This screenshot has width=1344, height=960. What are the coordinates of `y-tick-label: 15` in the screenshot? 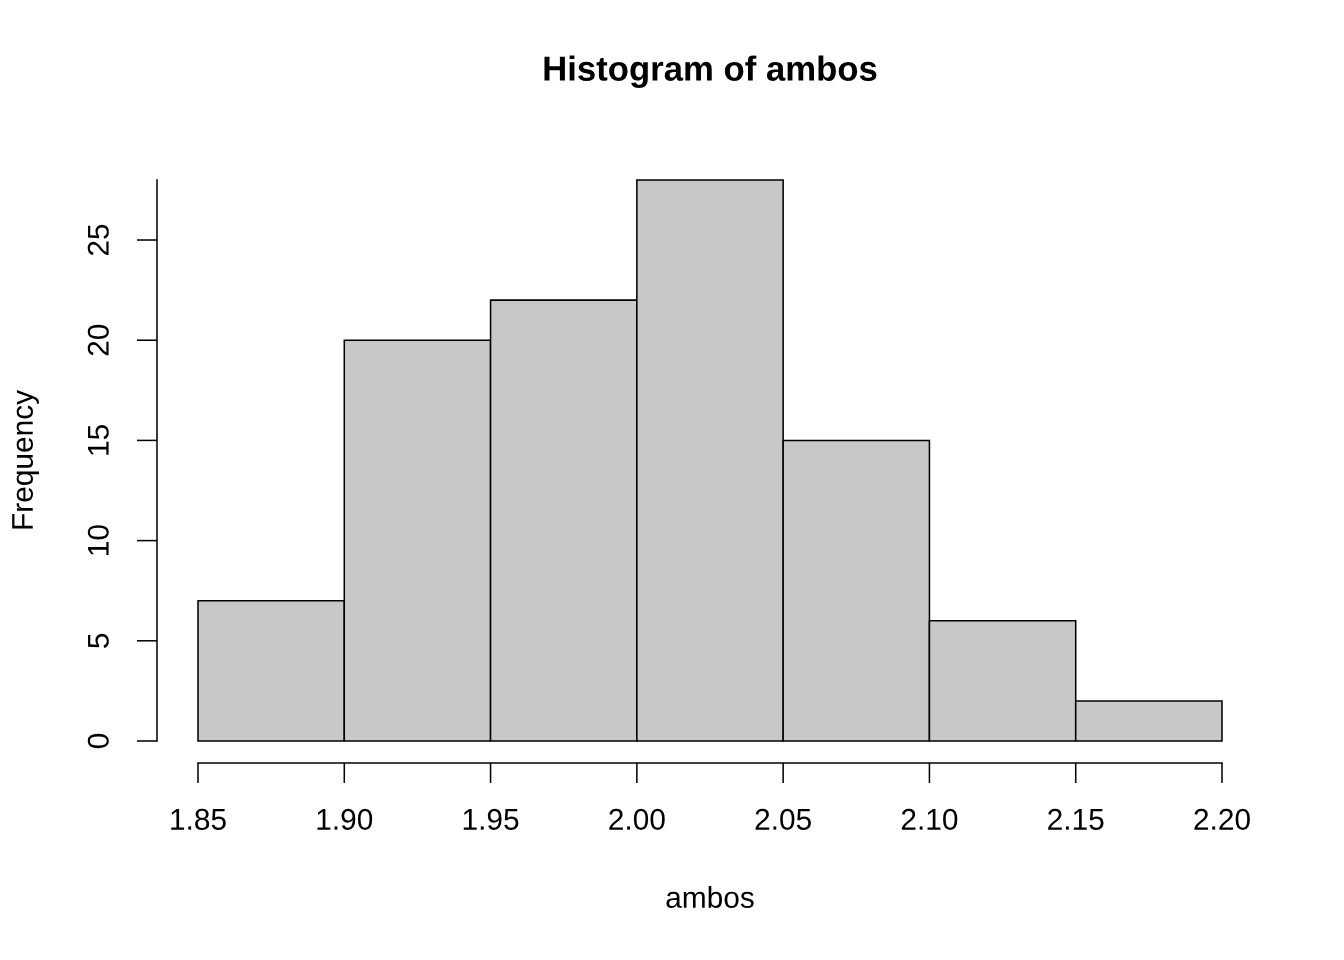 It's located at (98, 440).